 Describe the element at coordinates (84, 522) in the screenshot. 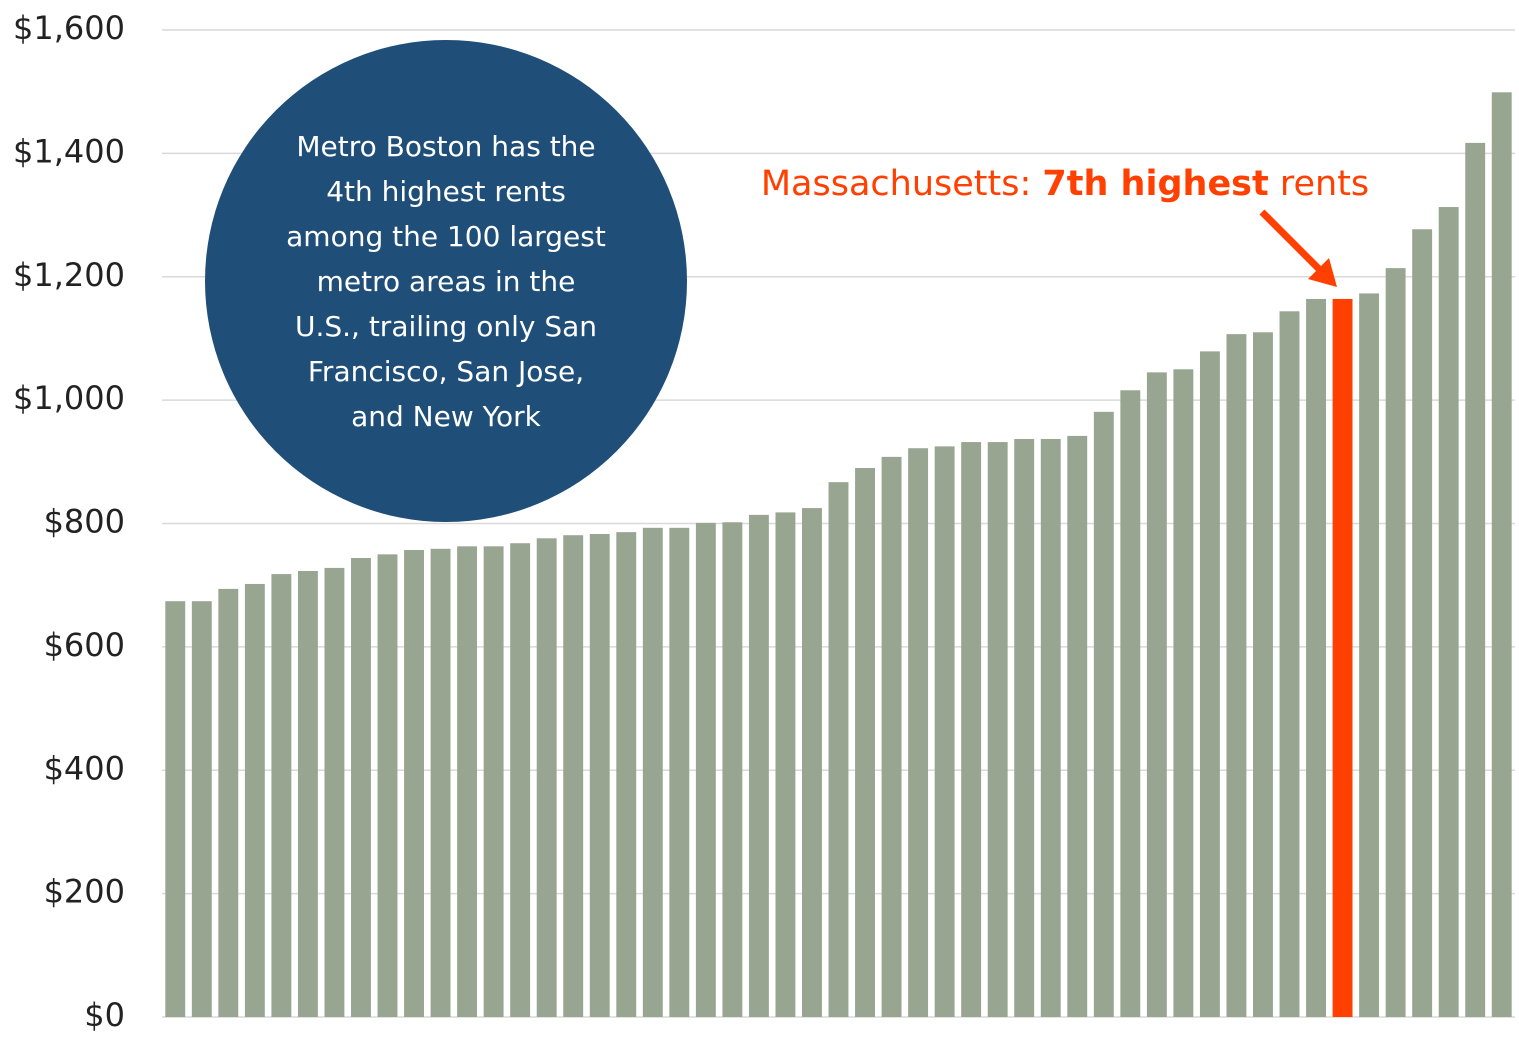

I see `y-tick-label: $800` at that location.